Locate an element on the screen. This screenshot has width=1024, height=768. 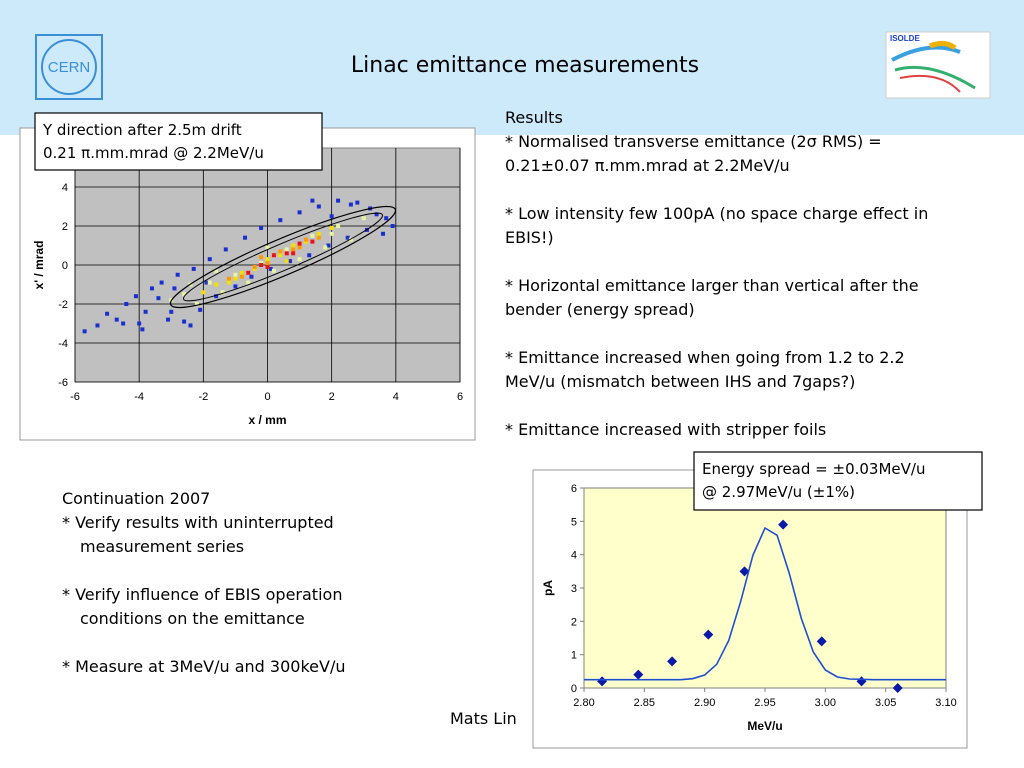
annotation: Y direction after 2.5m drift is located at coordinates (142, 130).